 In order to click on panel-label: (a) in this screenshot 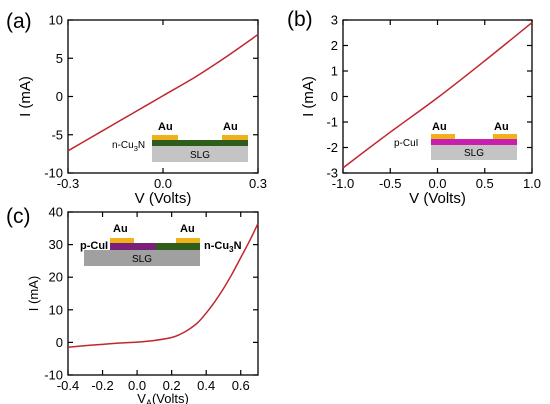, I will do `click(19, 21)`.